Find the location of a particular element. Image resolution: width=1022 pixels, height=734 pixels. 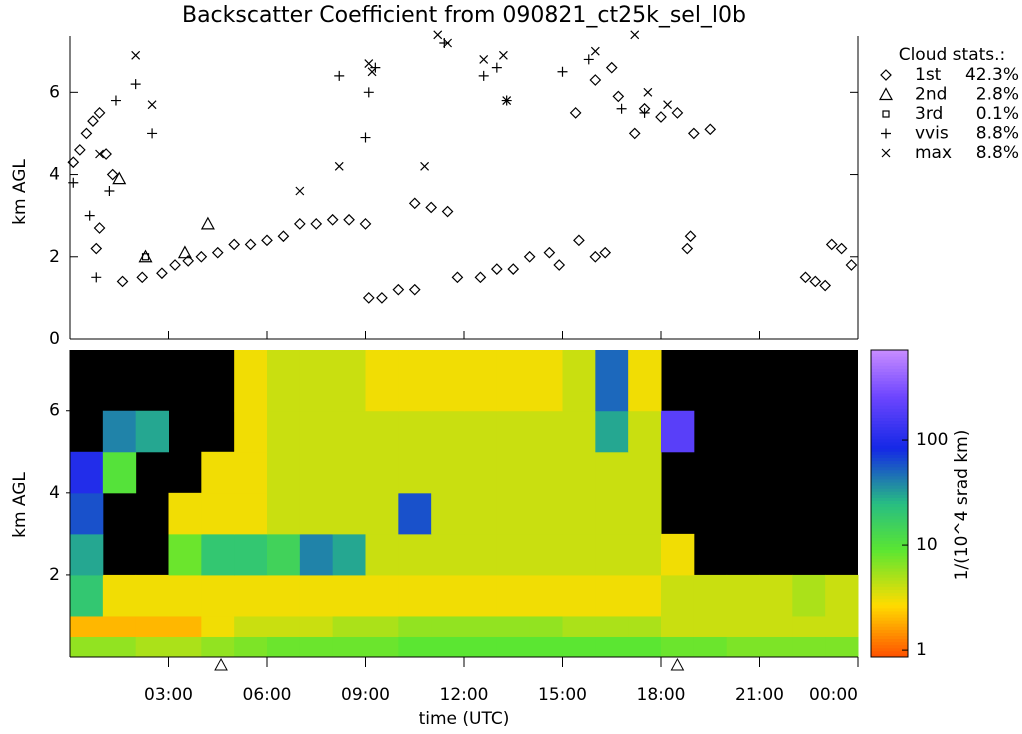

legend-label: 1st is located at coordinates (928, 75).